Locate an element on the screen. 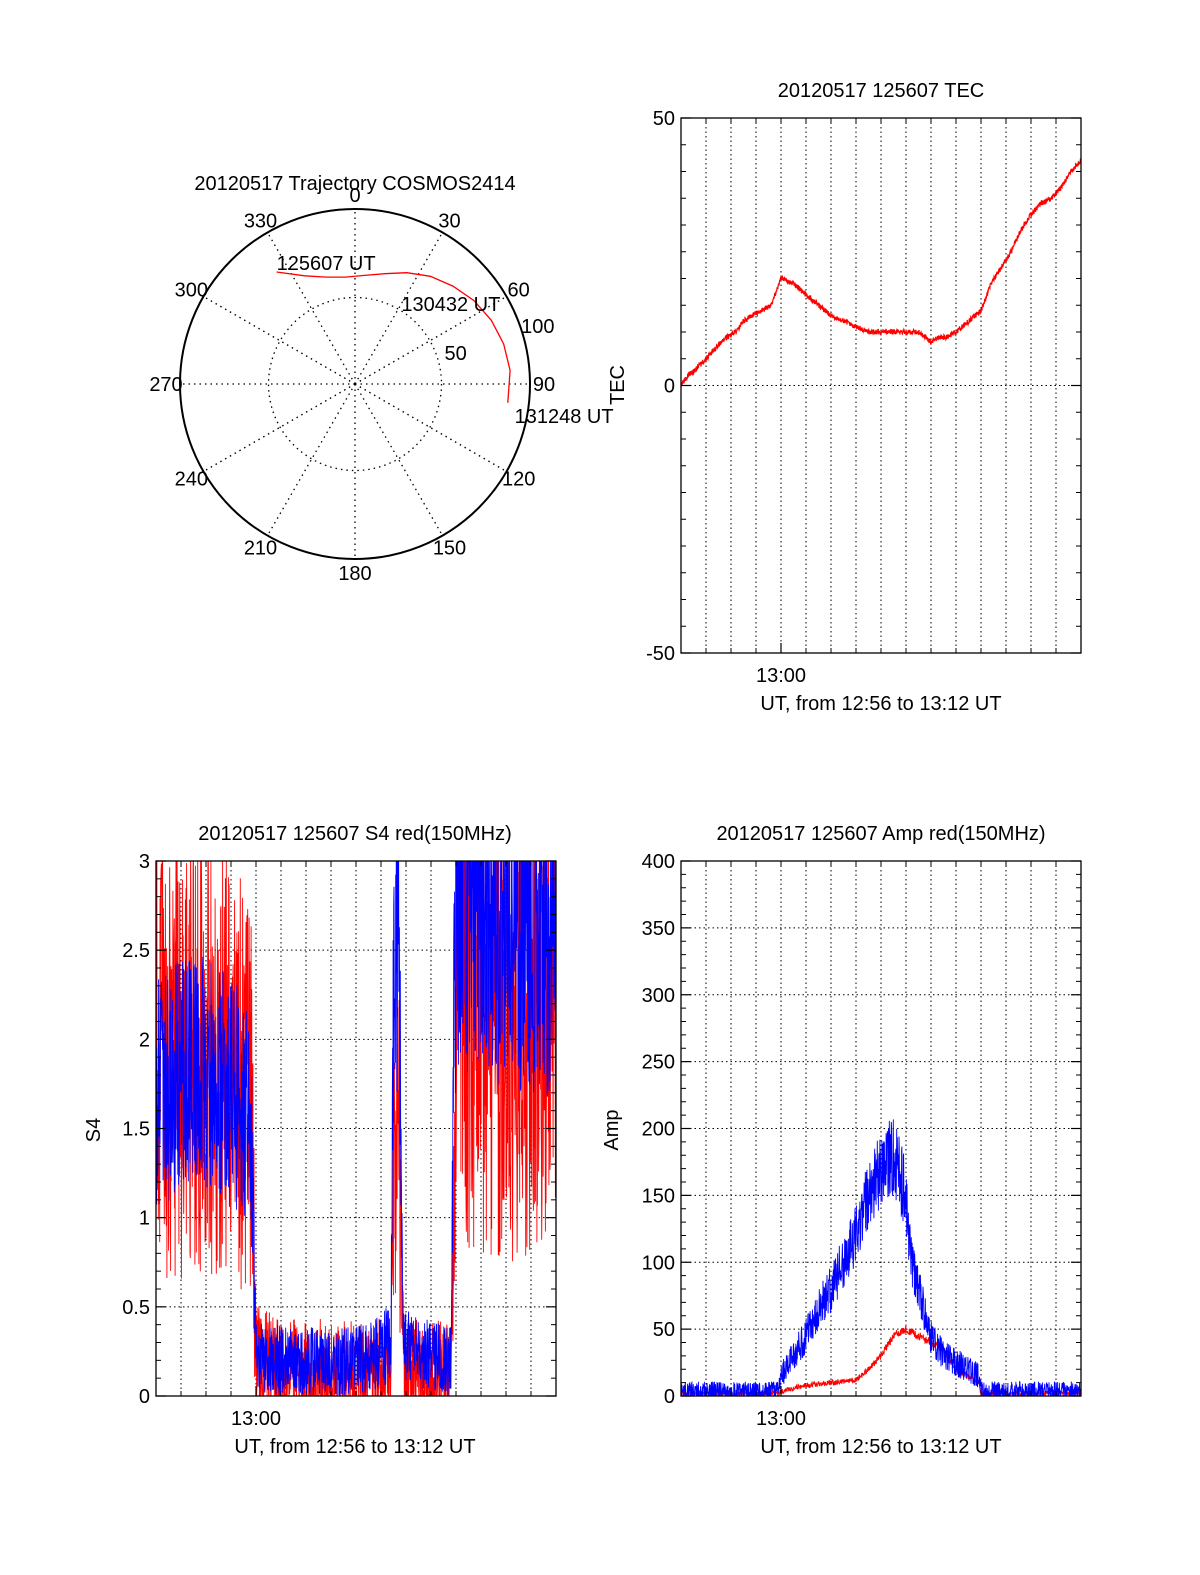 Image resolution: width=1200 pixels, height=1575 pixels. trajectory-azimuth-label: 270 is located at coordinates (165, 385).